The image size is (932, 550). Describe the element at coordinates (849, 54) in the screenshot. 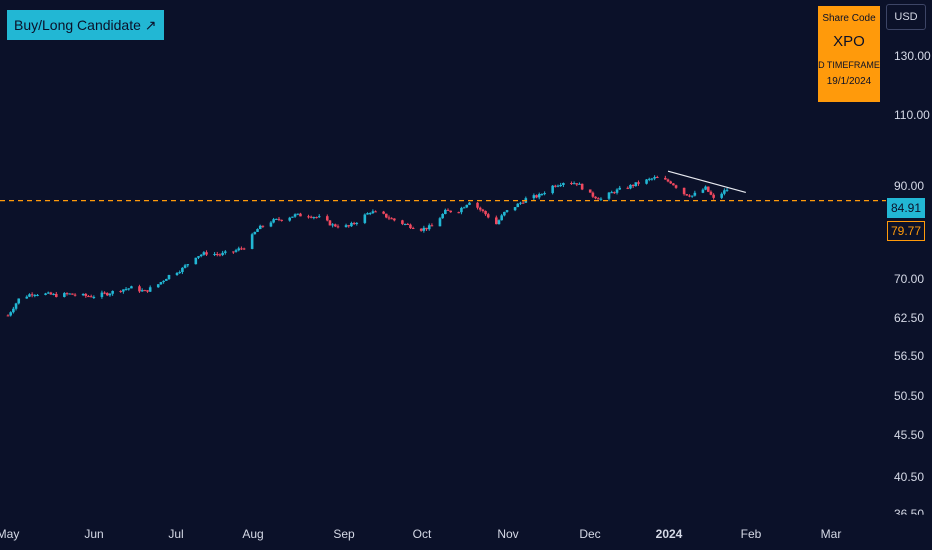

I see `share-info-box: Share Code XPO D TIMEFRAME 19/1/2024` at that location.